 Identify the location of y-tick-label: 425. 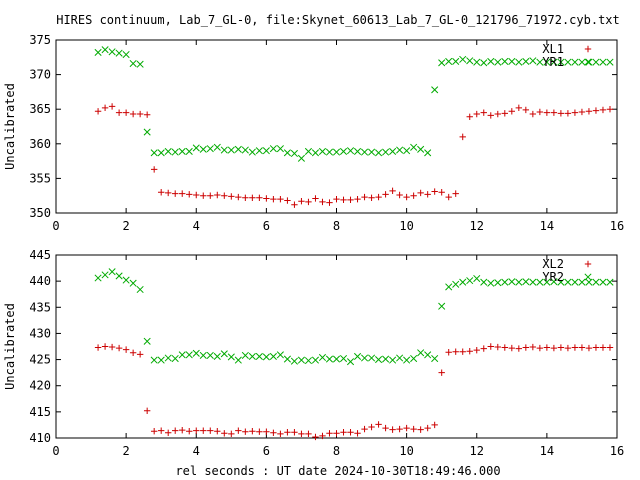
(40, 360).